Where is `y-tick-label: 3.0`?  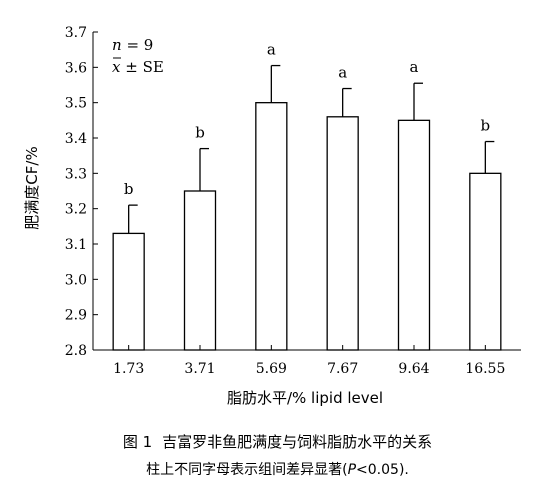
y-tick-label: 3.0 is located at coordinates (76, 280).